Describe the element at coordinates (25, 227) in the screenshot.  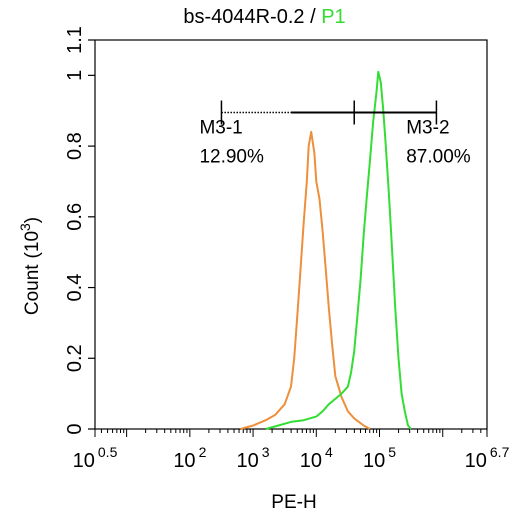
I see `y-axis-unit-exp: 3` at that location.